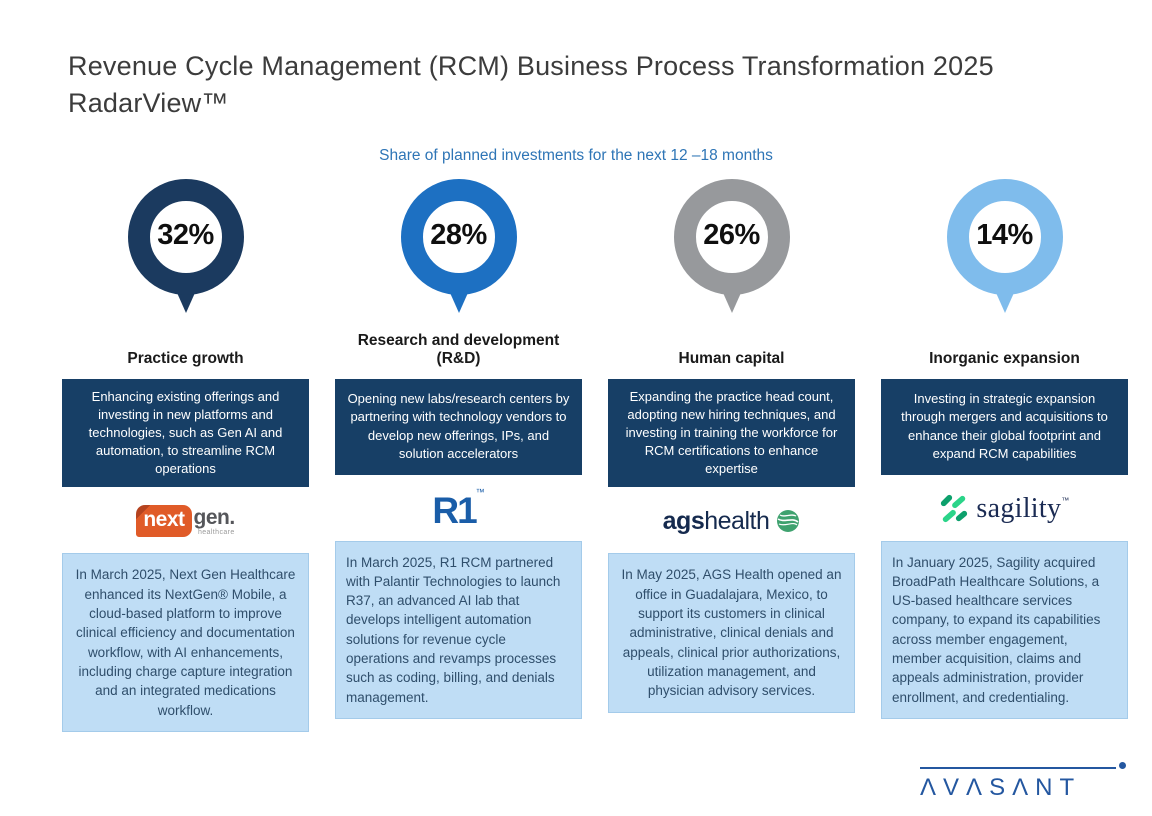  I want to click on avasant-logo: ΛVΛSΛNT, so click(1023, 782).